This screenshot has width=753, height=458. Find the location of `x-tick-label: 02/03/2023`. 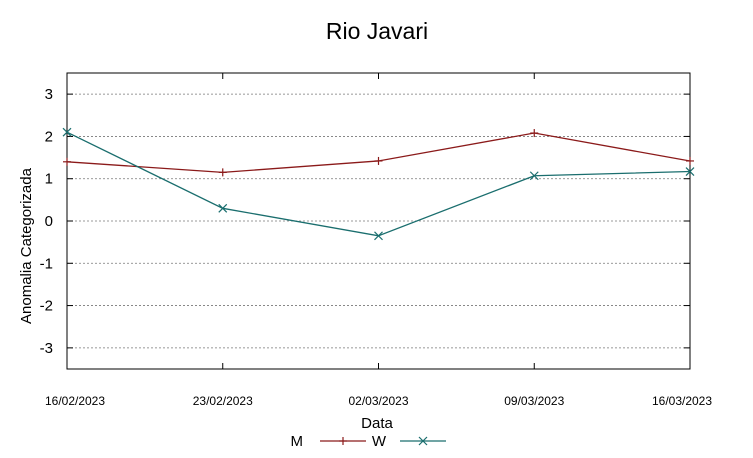

x-tick-label: 02/03/2023 is located at coordinates (378, 401).